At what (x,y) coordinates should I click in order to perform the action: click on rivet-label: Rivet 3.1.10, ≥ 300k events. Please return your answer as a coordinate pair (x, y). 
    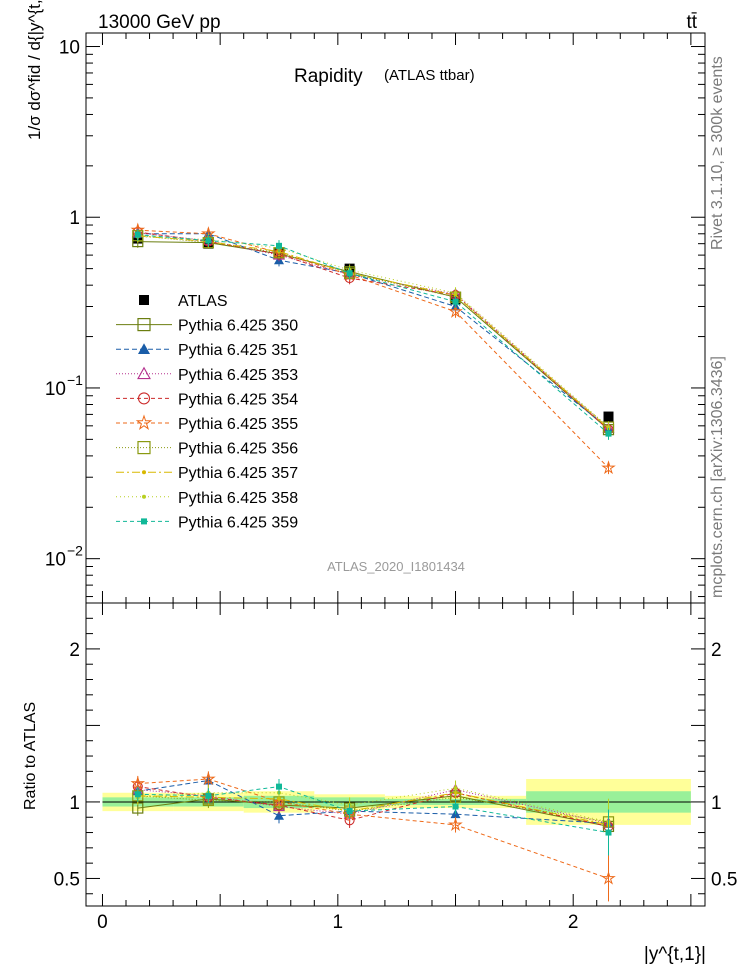
    Looking at the image, I should click on (717, 153).